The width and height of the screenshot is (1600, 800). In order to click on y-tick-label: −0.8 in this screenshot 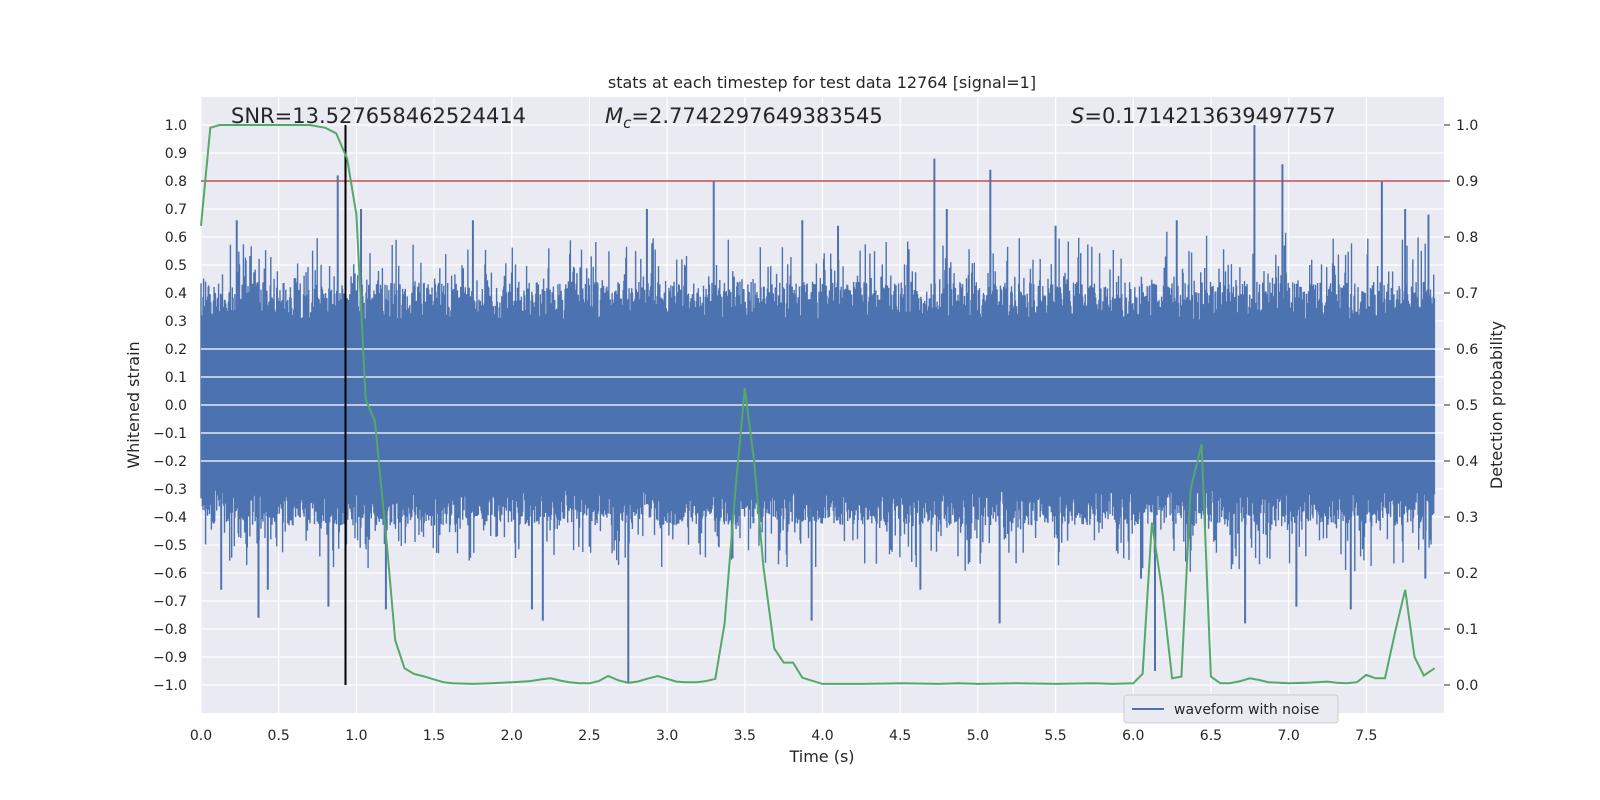, I will do `click(170, 630)`.